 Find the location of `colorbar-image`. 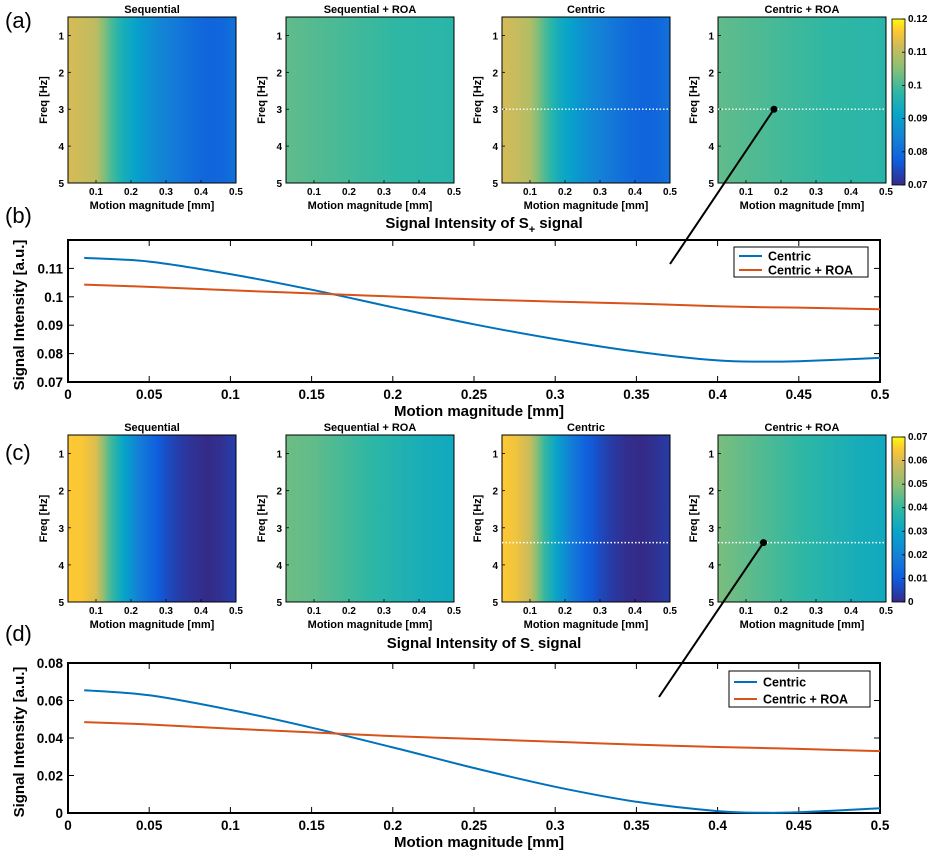

colorbar-image is located at coordinates (898, 102).